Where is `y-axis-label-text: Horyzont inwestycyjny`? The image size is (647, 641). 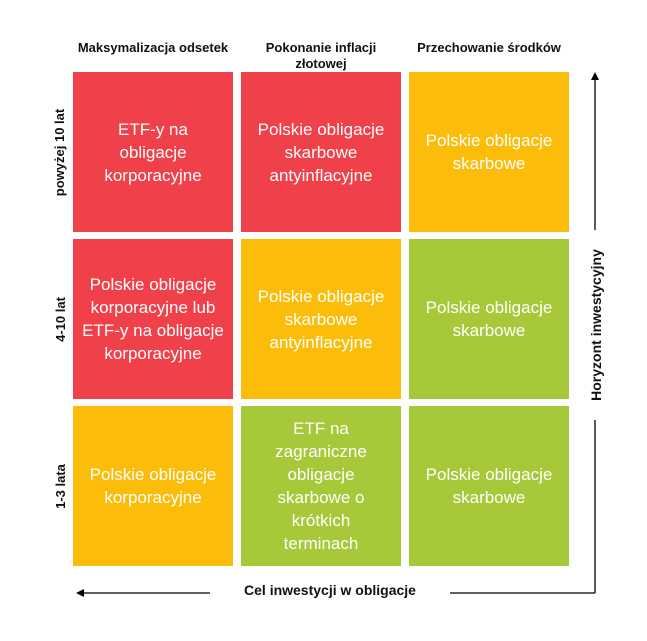 y-axis-label-text: Horyzont inwestycyjny is located at coordinates (596, 325).